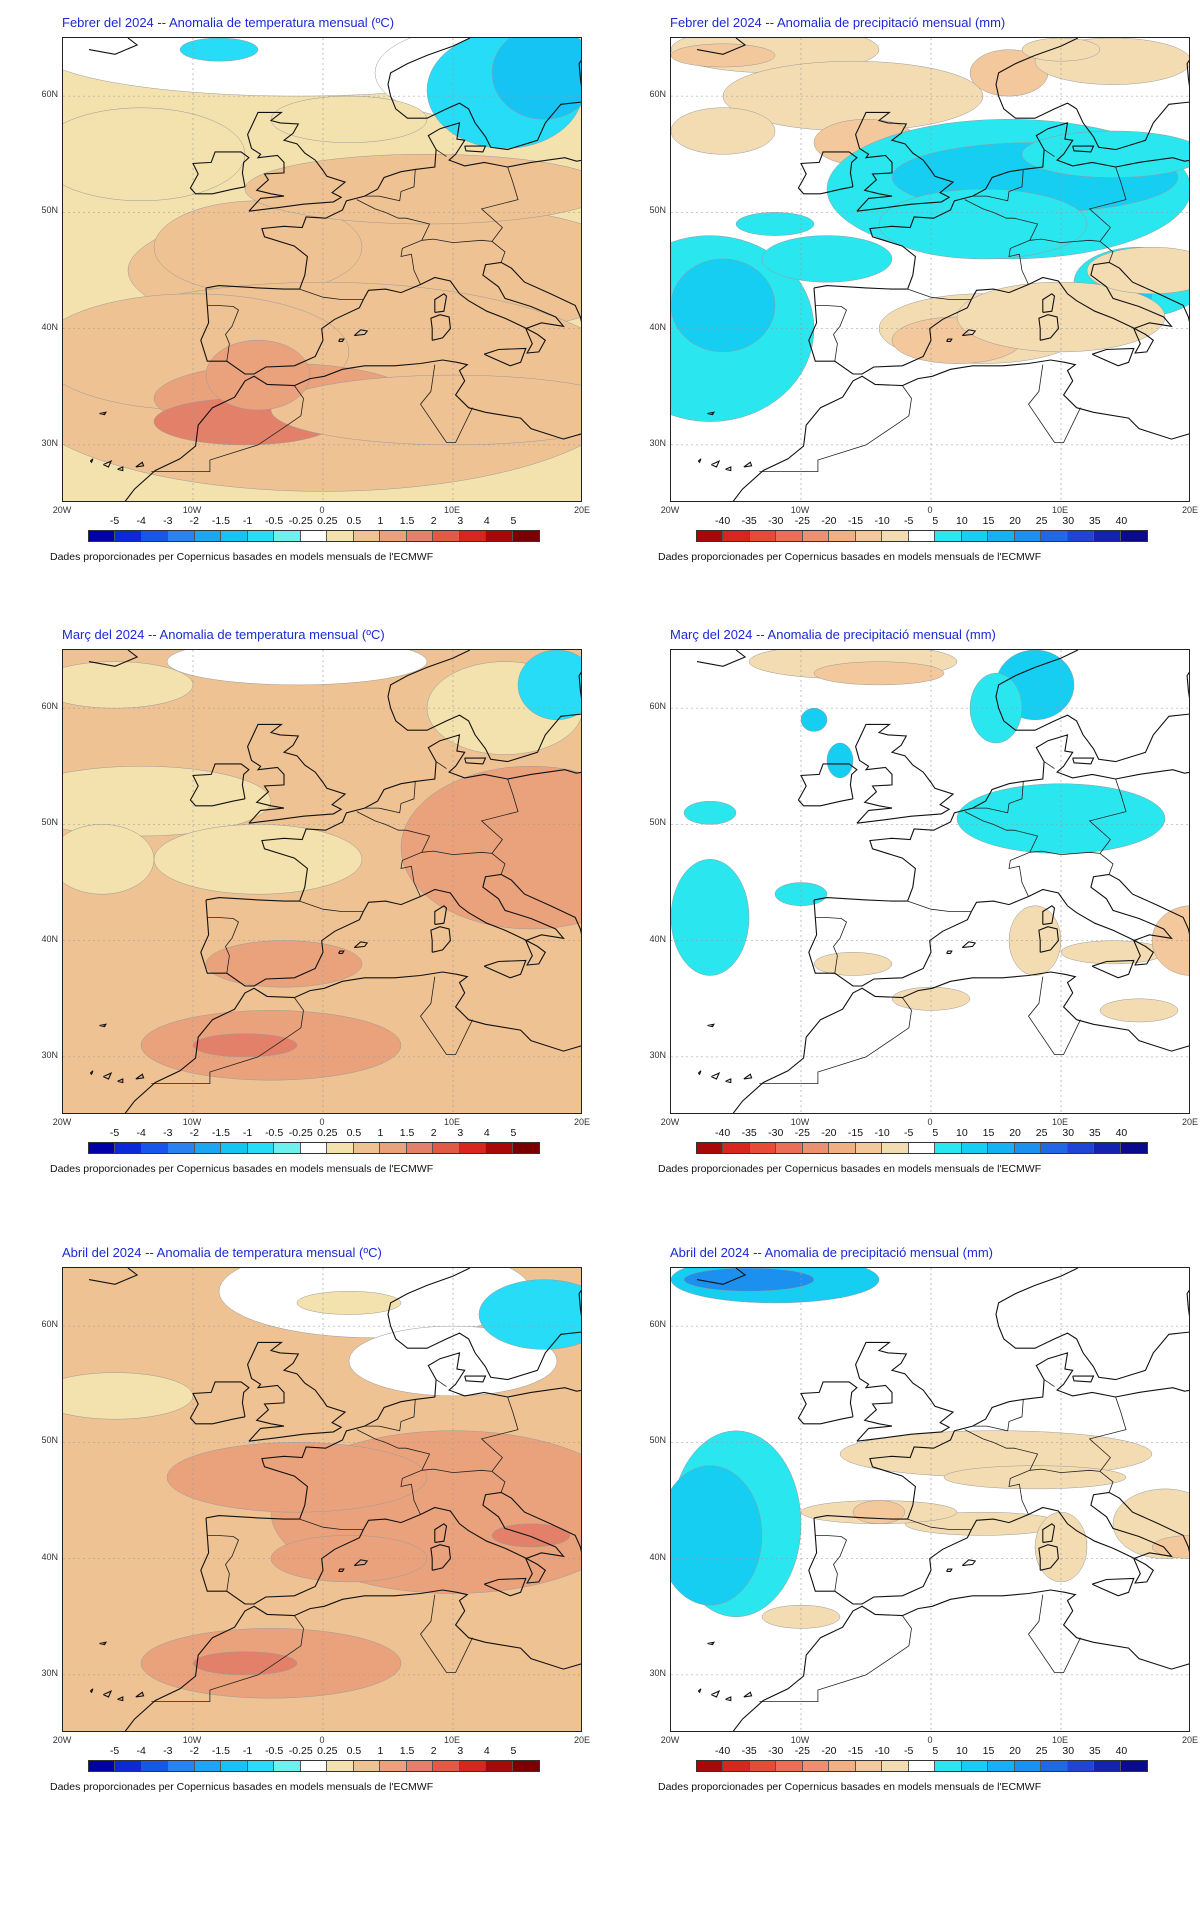  Describe the element at coordinates (49, 1324) in the screenshot. I see `latitude-label: 60N` at that location.